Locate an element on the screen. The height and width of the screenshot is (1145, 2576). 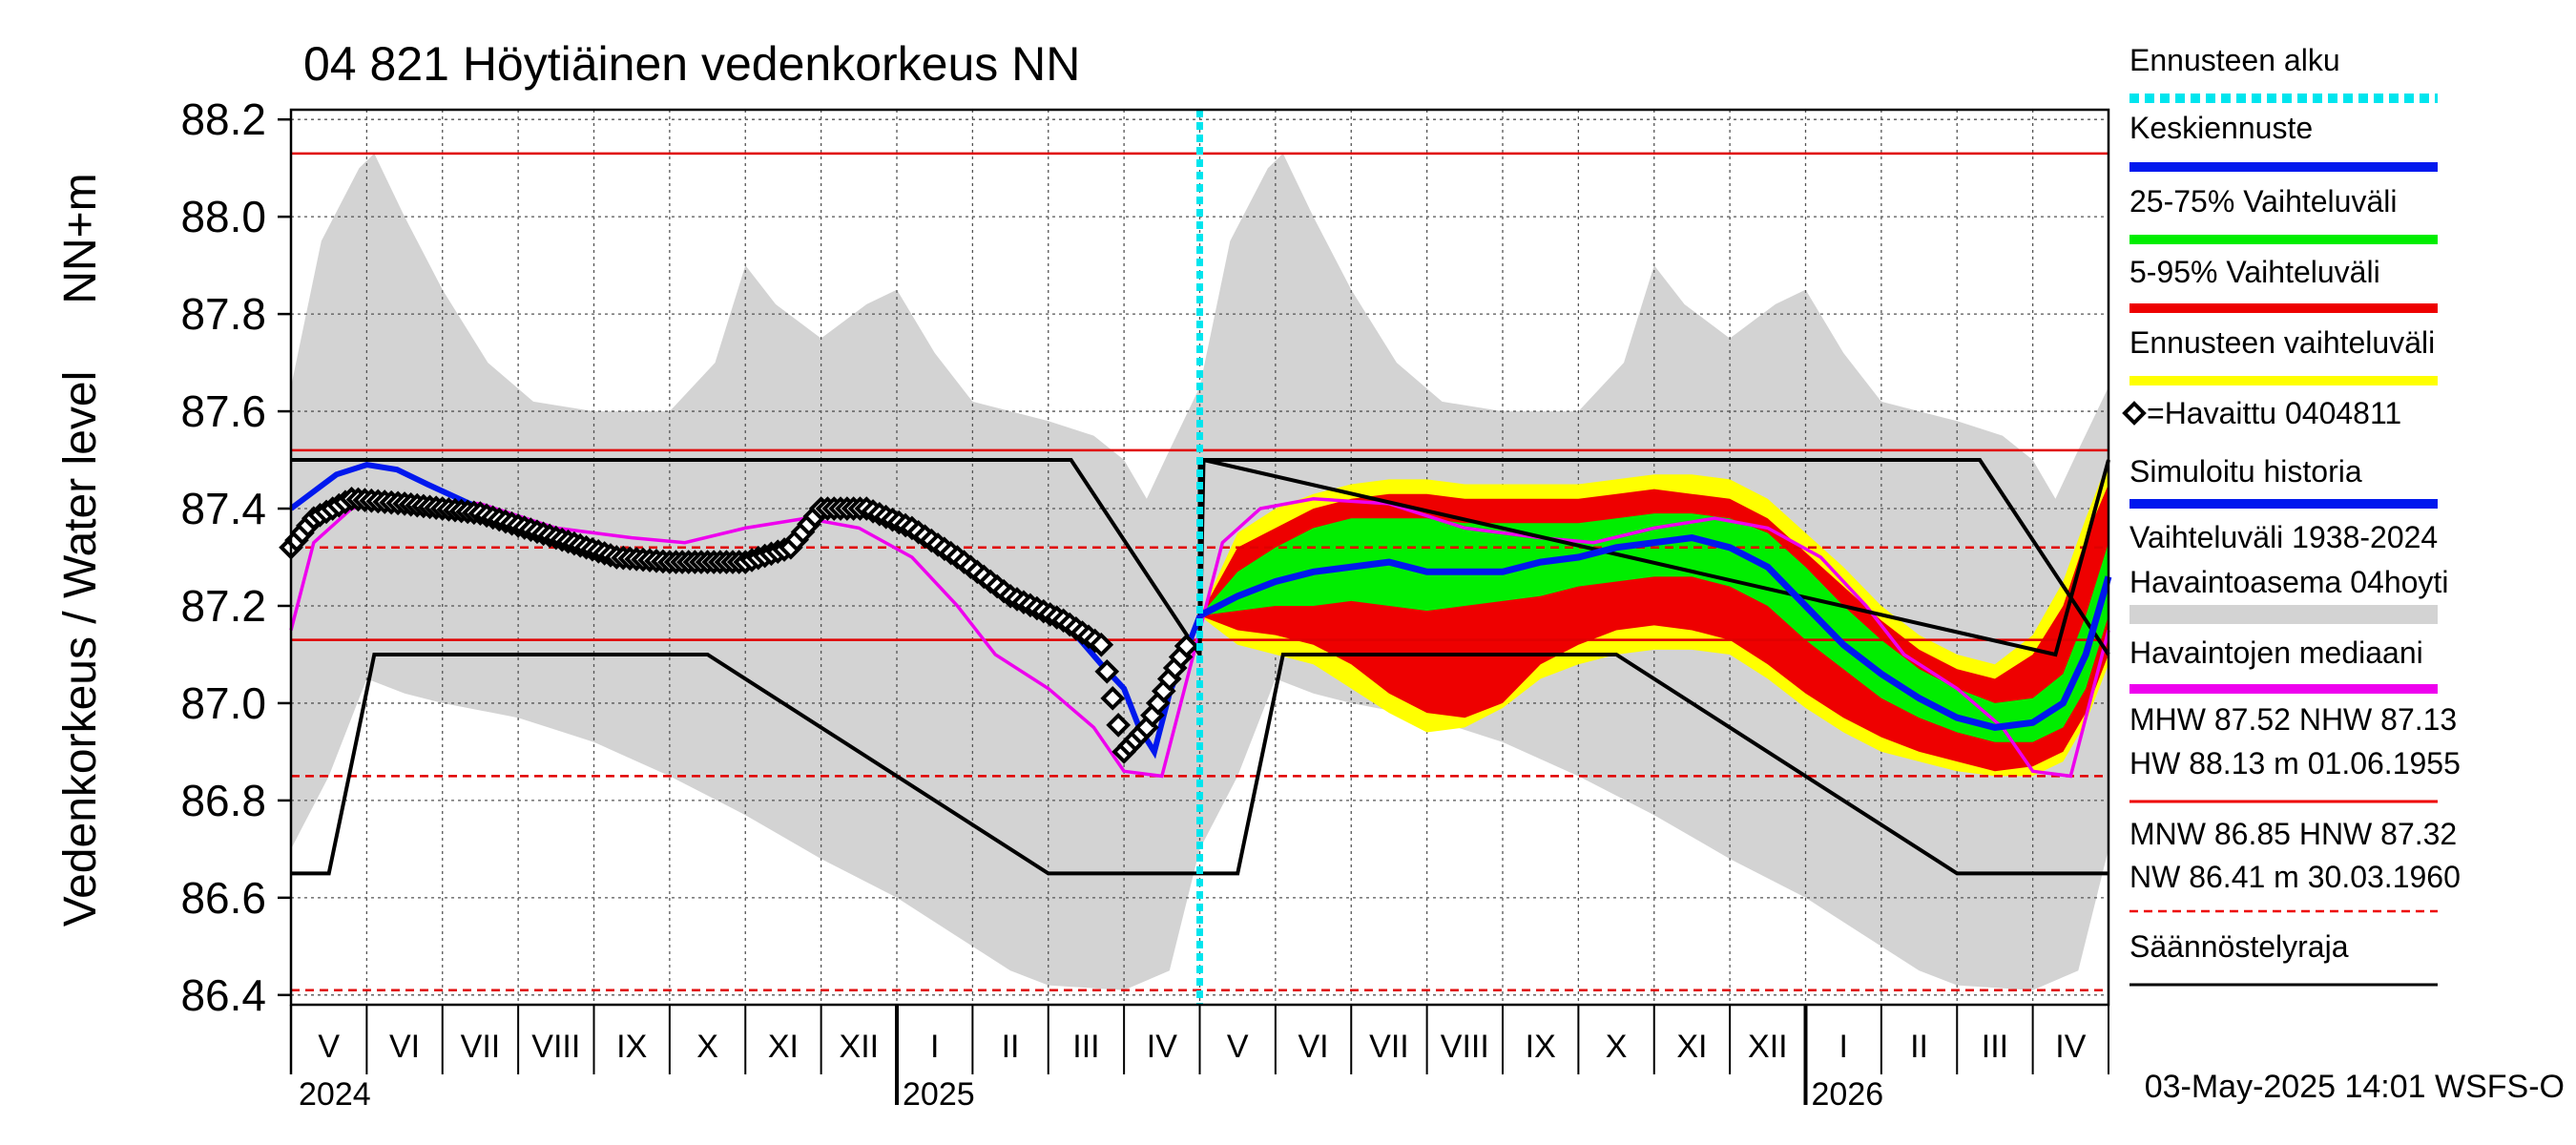
legend-label: Vaihteluväli 1938-2024 is located at coordinates (2283, 537).